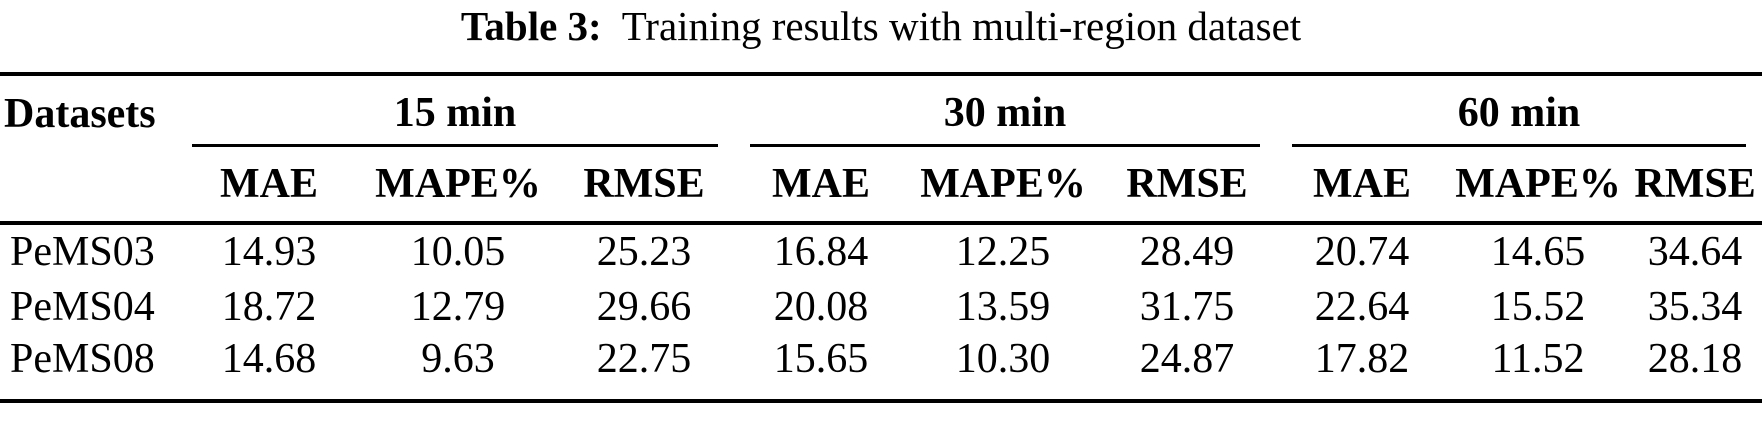  I want to click on col-header-mae-30: MAE, so click(821, 186).